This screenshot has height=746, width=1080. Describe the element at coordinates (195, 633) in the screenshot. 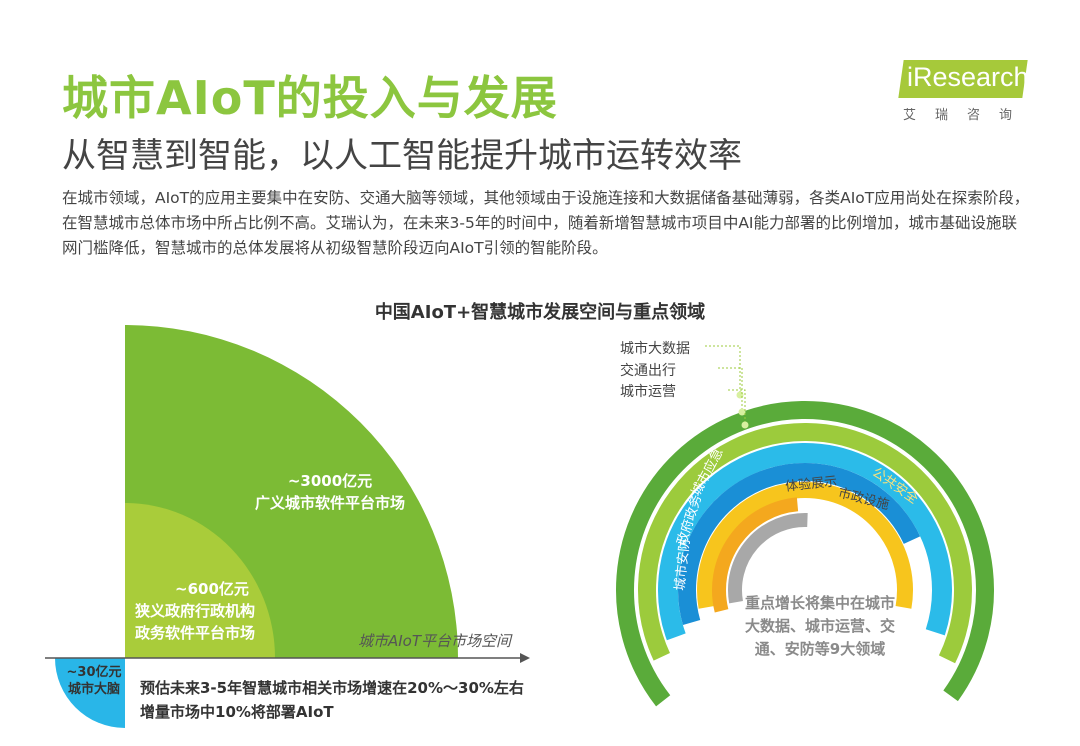

I see `medium-label2: 政务软件平台市场` at that location.